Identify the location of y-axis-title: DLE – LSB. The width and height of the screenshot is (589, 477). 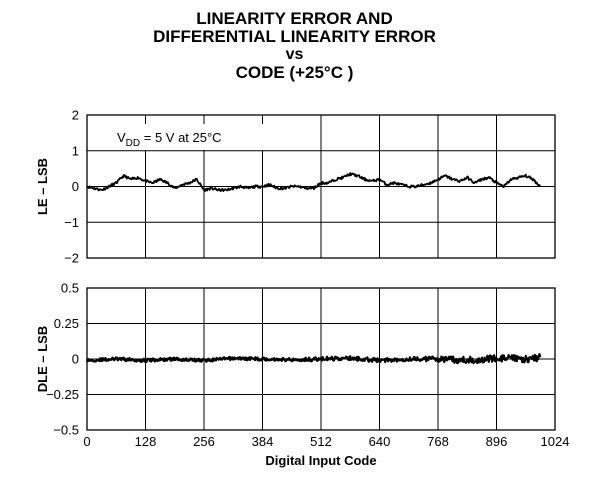
(42, 359).